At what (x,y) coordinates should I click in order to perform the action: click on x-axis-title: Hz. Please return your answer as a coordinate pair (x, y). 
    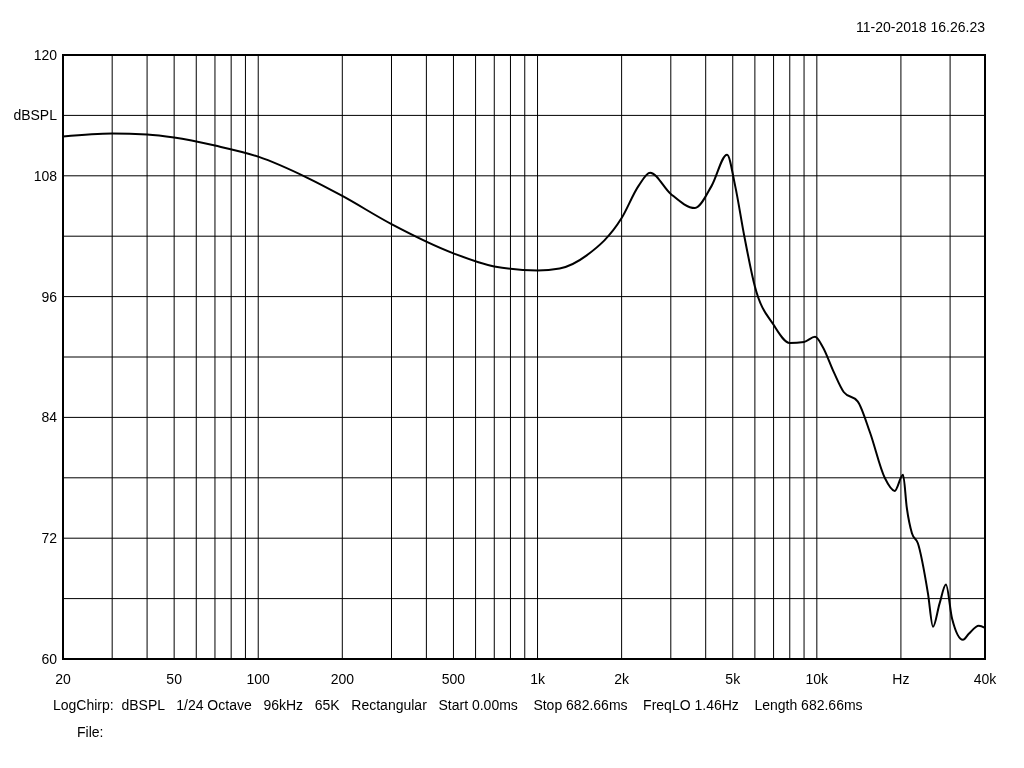
    Looking at the image, I should click on (901, 679).